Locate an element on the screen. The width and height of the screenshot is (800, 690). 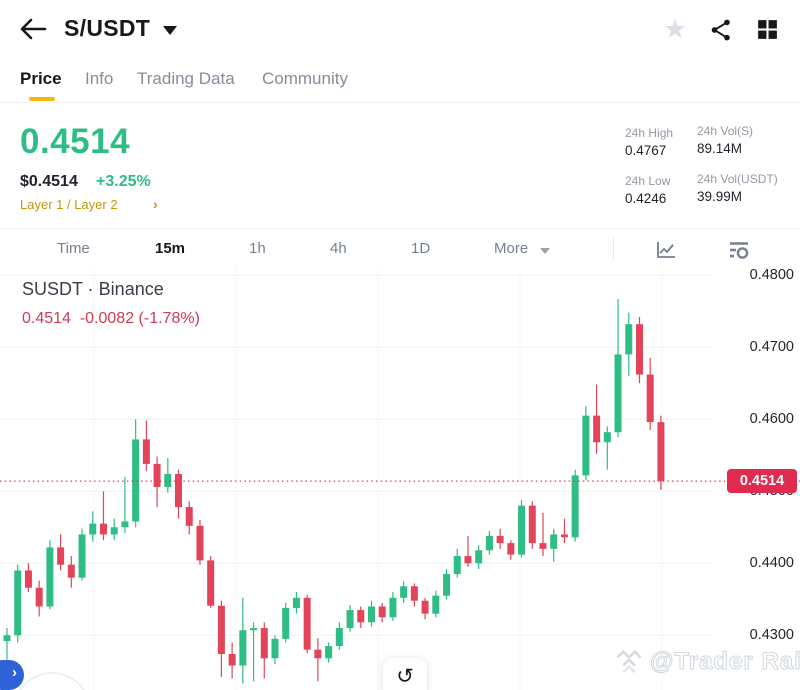
page-tabs: Price Info Trading Data Community is located at coordinates (400, 81).